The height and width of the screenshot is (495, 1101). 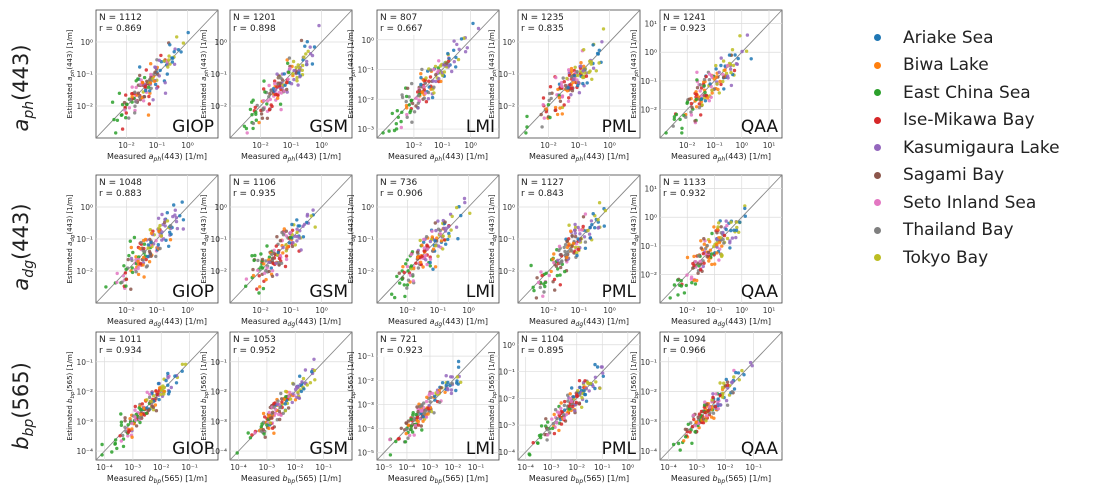 What do you see at coordinates (84, 451) in the screenshot?
I see `y-tick-label: 10⁻⁴` at bounding box center [84, 451].